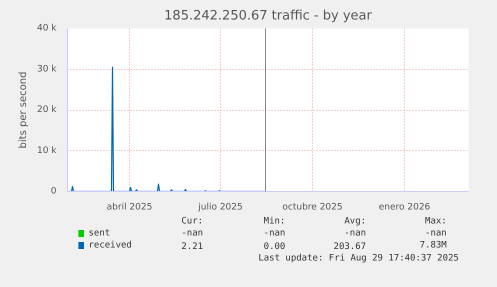 This screenshot has height=287, width=497. What do you see at coordinates (23, 110) in the screenshot?
I see `y-axis-title: bits per second` at bounding box center [23, 110].